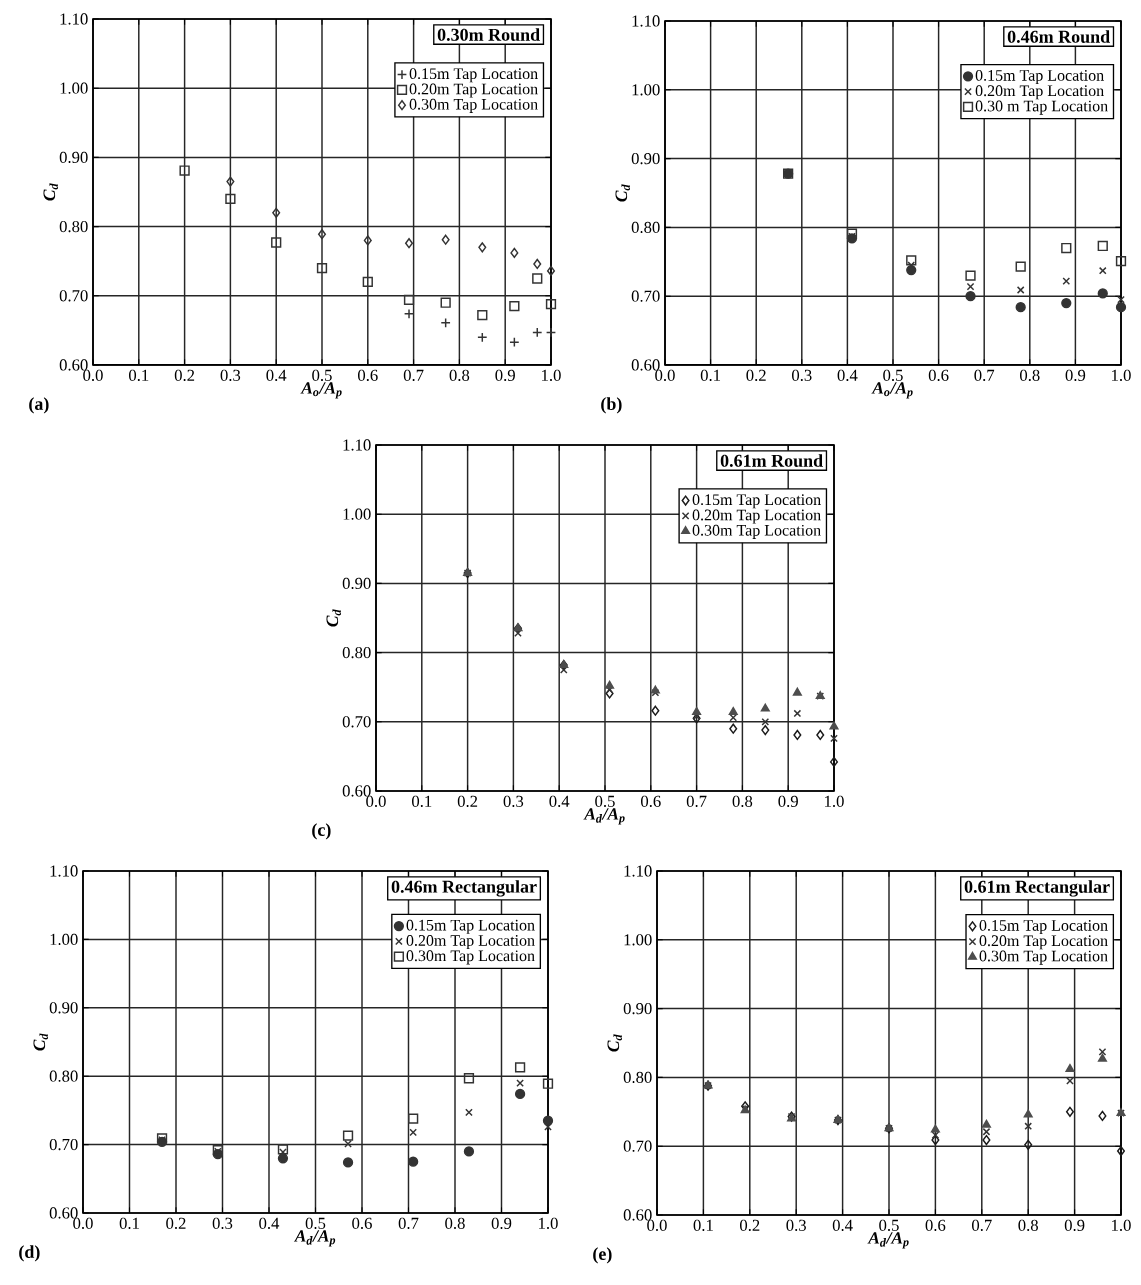 The height and width of the screenshot is (1285, 1141). I want to click on text: (e), so click(602, 1255).